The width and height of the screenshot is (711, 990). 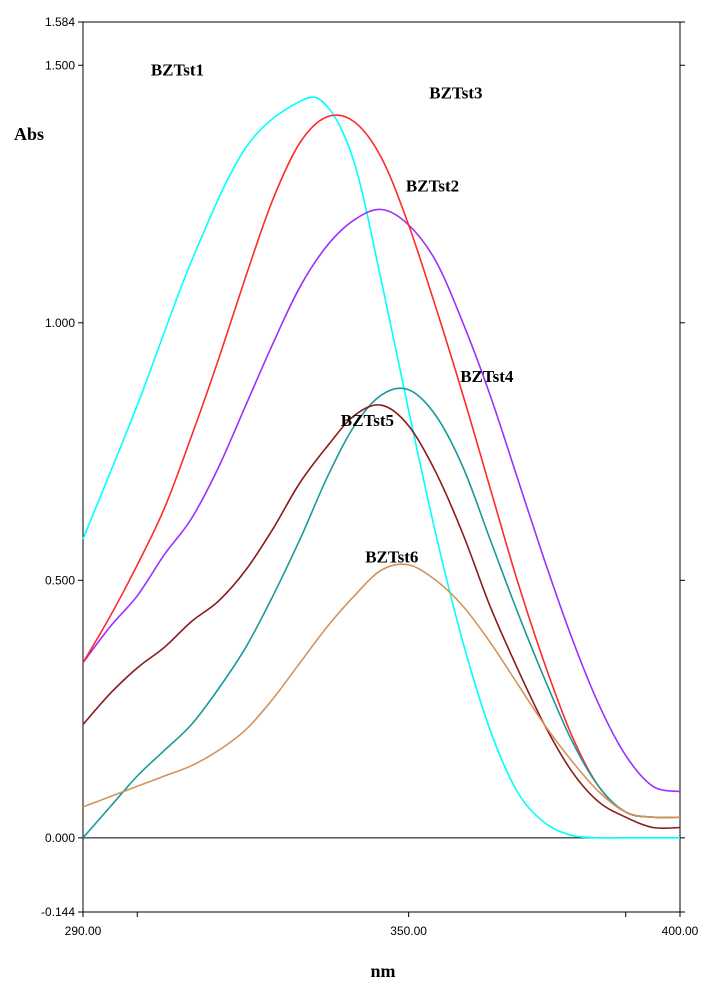 What do you see at coordinates (432, 185) in the screenshot?
I see `series-label-bztst2: BZTst2` at bounding box center [432, 185].